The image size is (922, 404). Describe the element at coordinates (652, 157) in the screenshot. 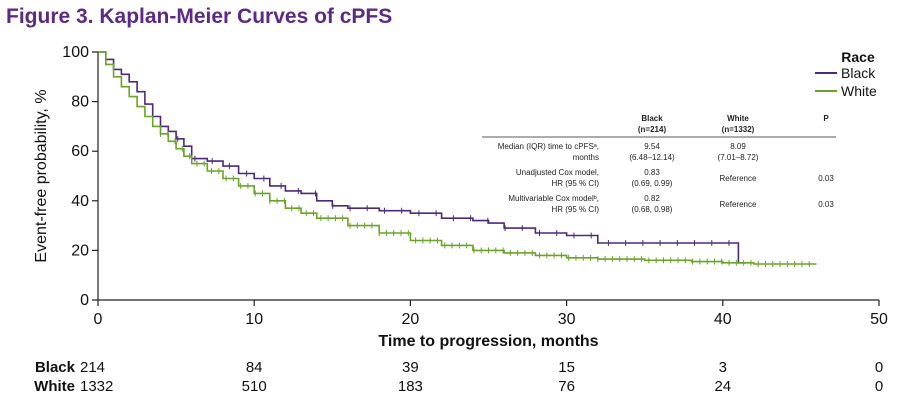

I see `inset-black-ci: (6.48–12.14)` at that location.